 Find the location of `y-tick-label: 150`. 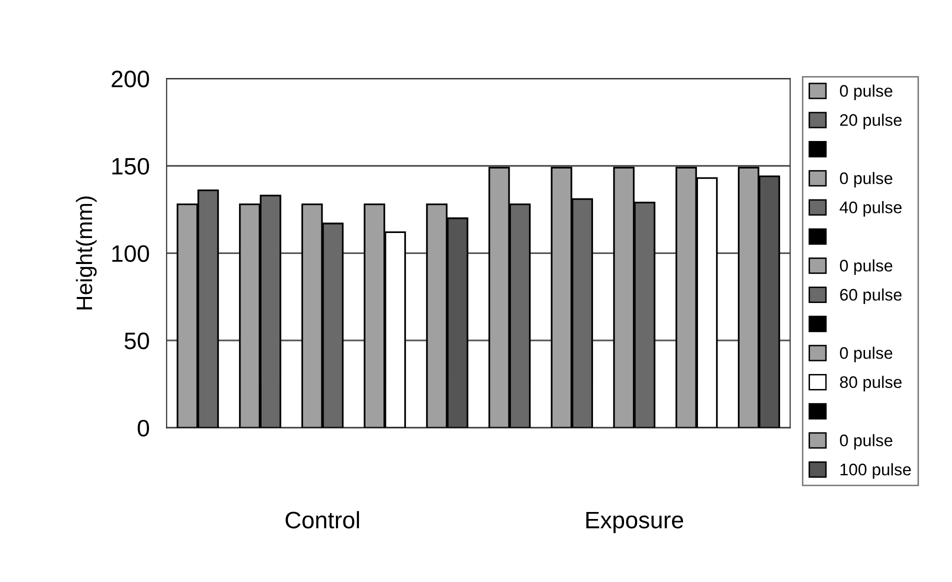

y-tick-label: 150 is located at coordinates (131, 166).